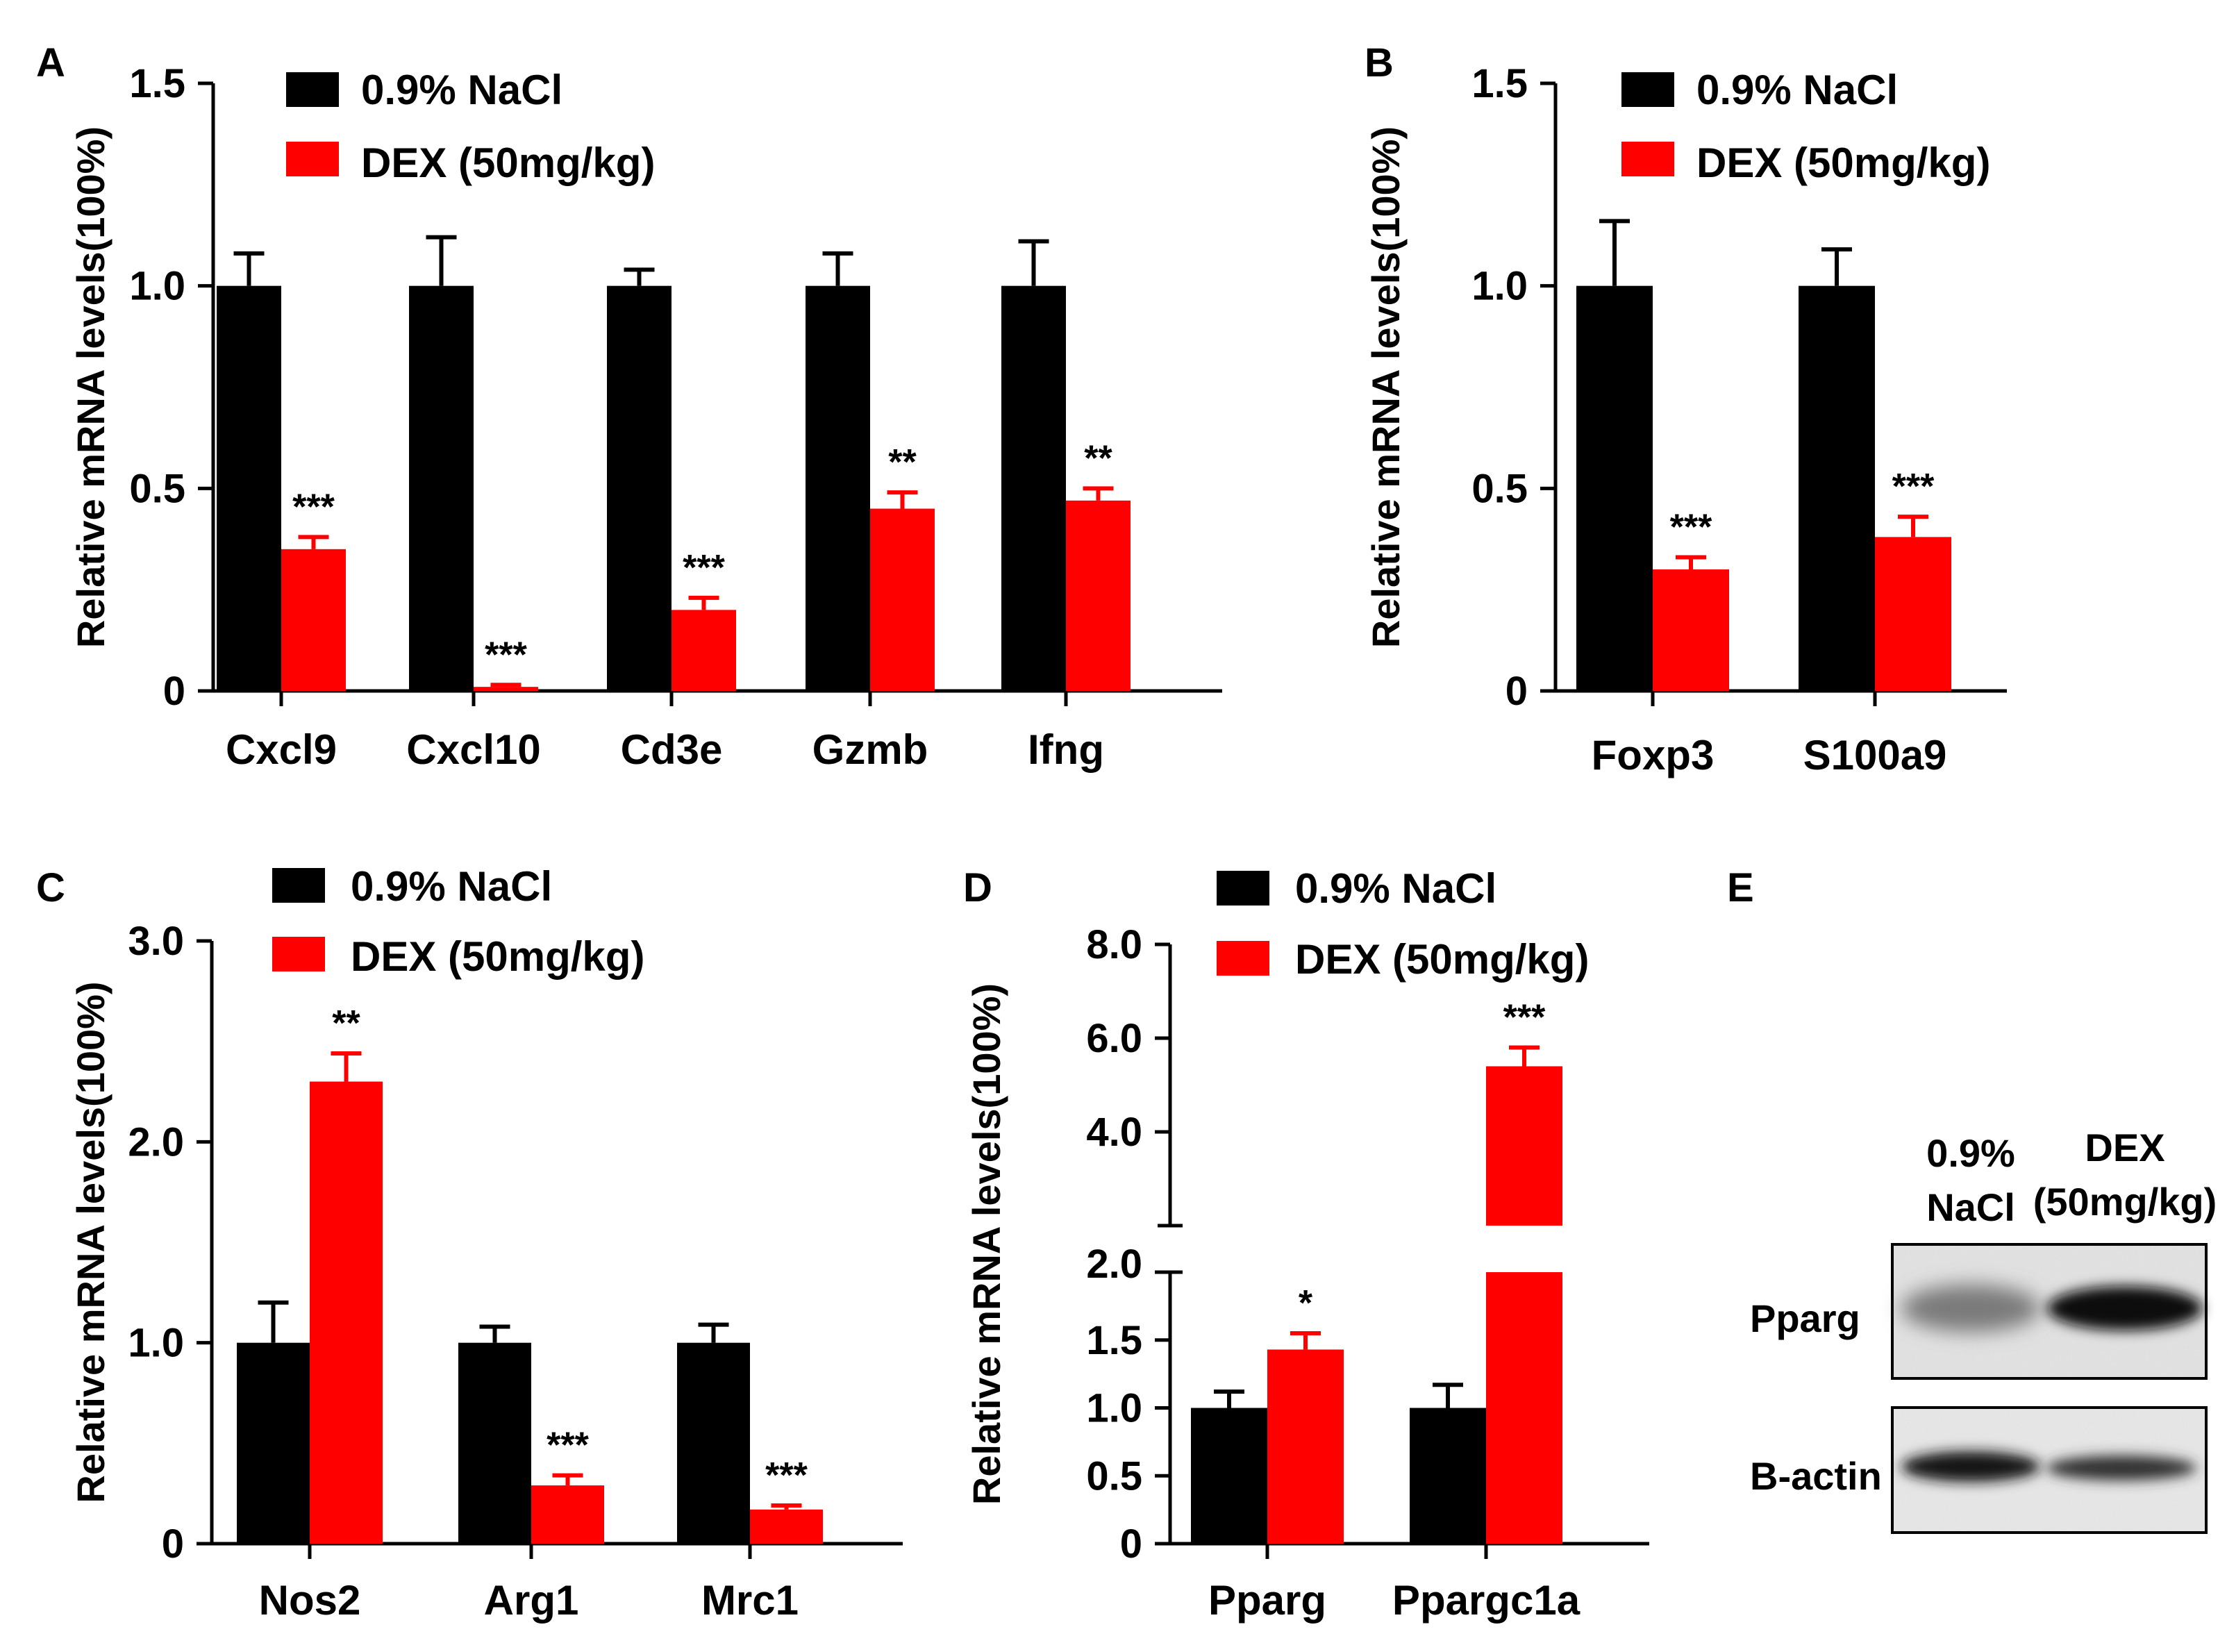  What do you see at coordinates (902, 599) in the screenshot?
I see `bar-treated-gzmb` at bounding box center [902, 599].